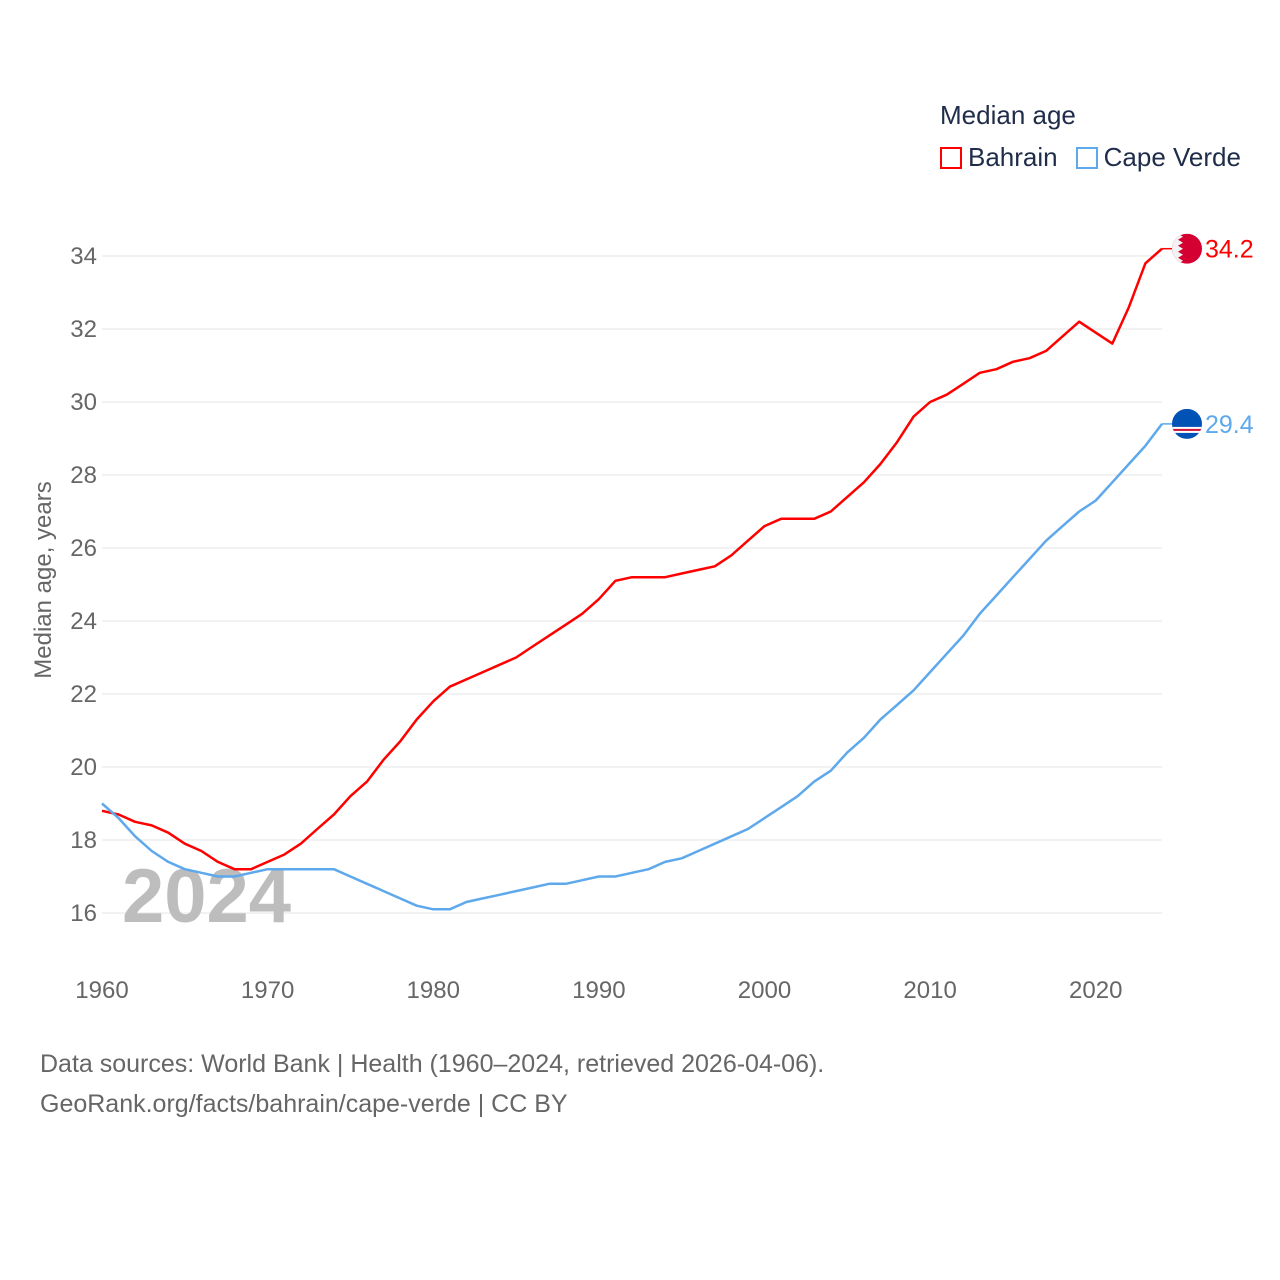 This screenshot has width=1280, height=1280. I want to click on y-tick-label: 30, so click(83, 402).